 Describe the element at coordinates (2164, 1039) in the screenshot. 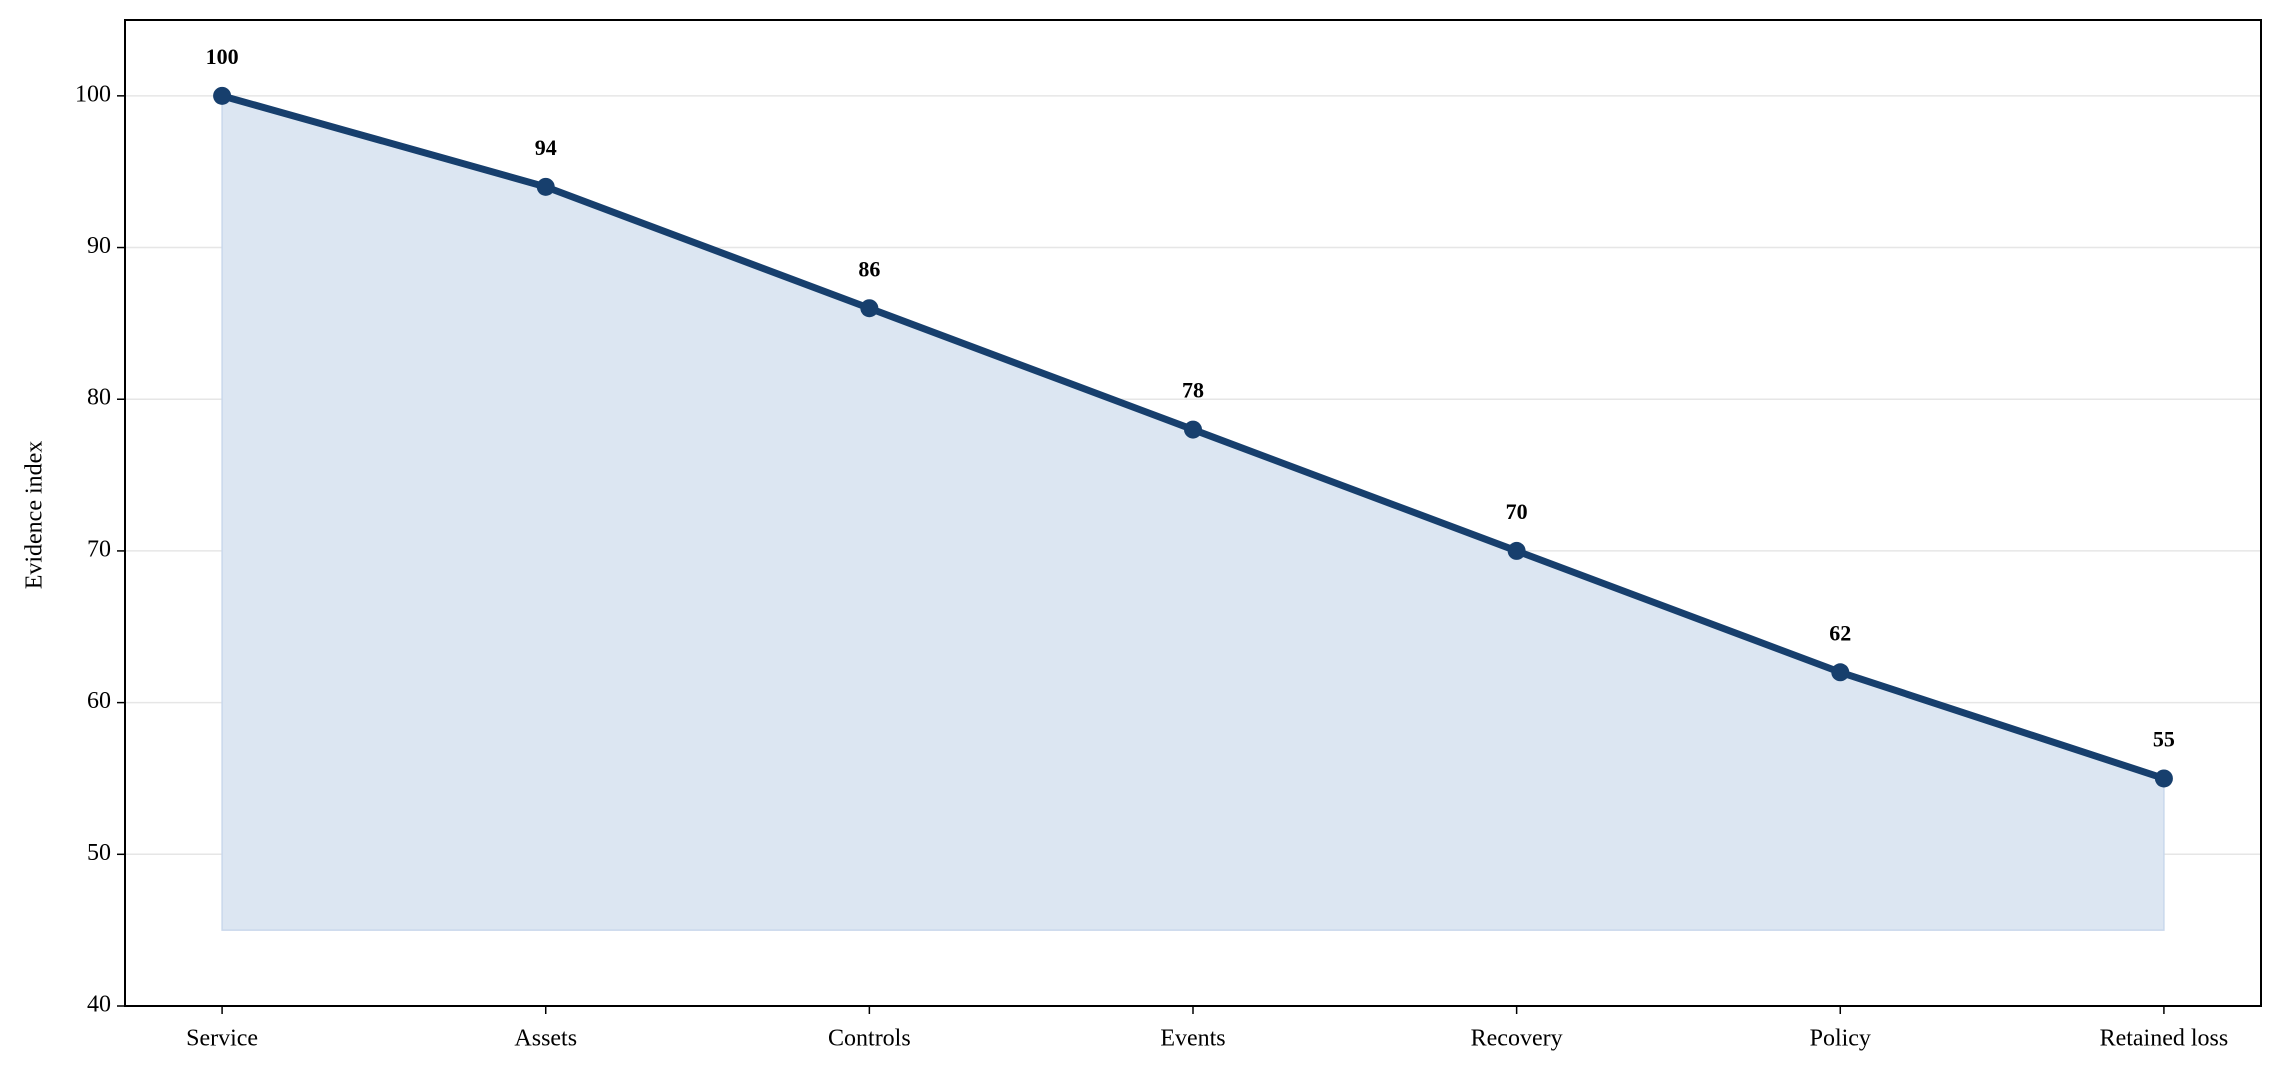

I see `x-tick-label: Retained loss` at that location.